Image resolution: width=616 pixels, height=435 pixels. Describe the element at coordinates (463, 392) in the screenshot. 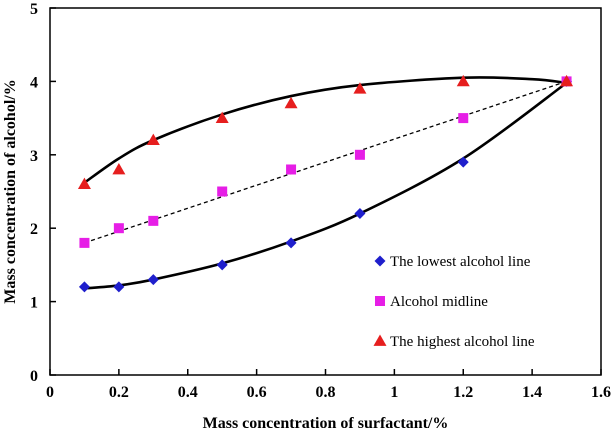

I see `x-tick-label: 1.2` at that location.